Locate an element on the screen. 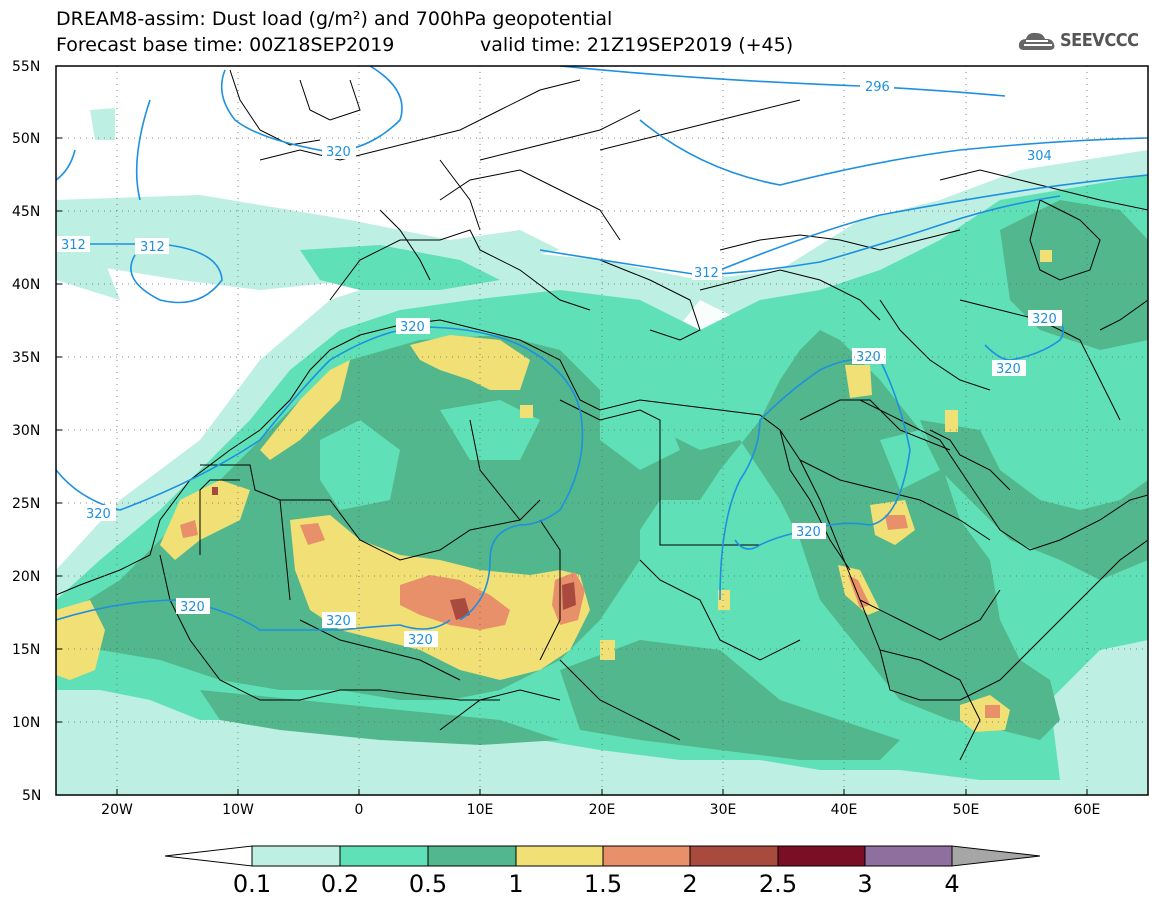  forecast-base-time: Forecast base time: 00Z18SEP2019 is located at coordinates (225, 45).